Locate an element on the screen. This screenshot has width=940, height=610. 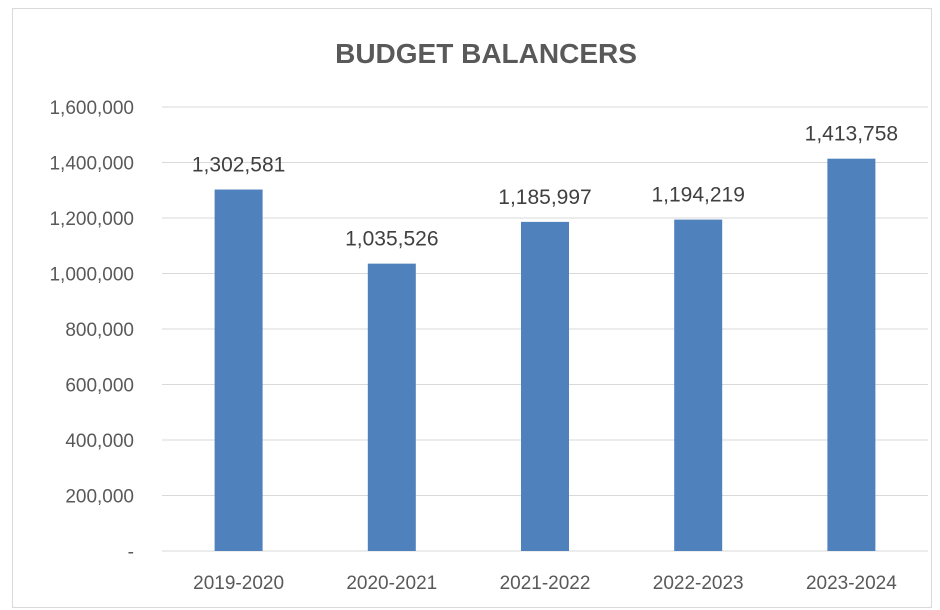
x-tick-label: 2022-2023 is located at coordinates (698, 583).